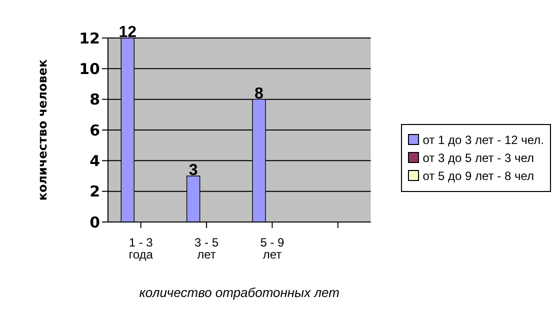 This screenshot has height=315, width=559. What do you see at coordinates (95, 130) in the screenshot?
I see `y-tick-label: 6` at bounding box center [95, 130].